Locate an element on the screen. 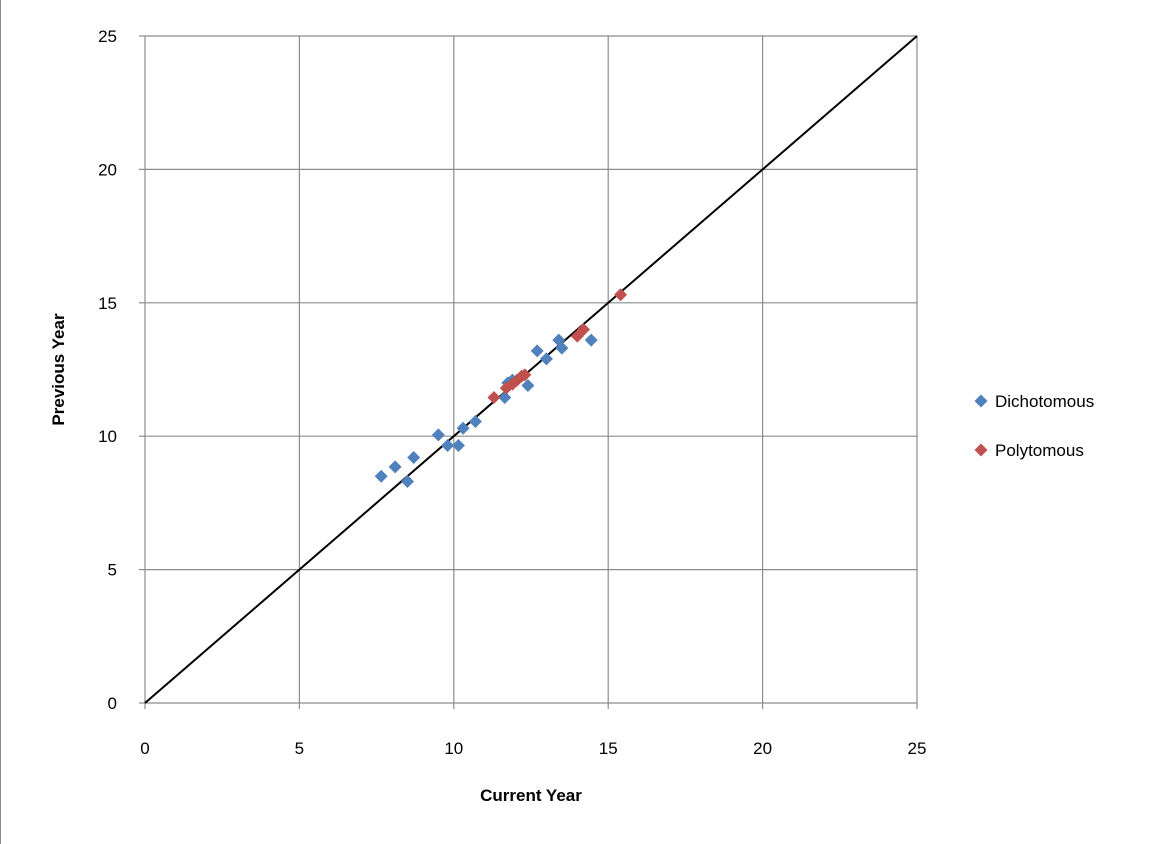  x-axis-title: Current Year is located at coordinates (531, 795).